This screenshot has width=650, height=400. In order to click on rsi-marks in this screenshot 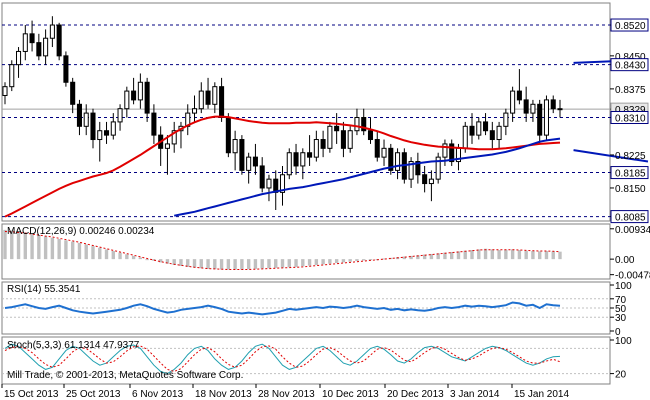, I will do `click(306, 308)`.